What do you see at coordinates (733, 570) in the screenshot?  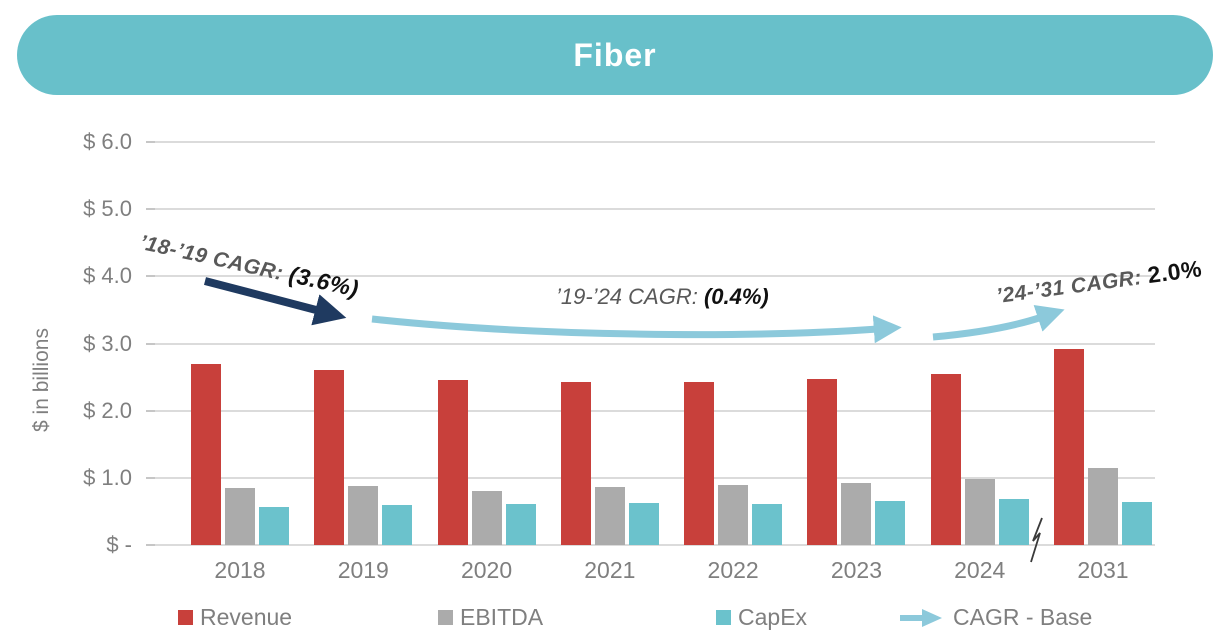 I see `x-tick-label: 2022` at bounding box center [733, 570].